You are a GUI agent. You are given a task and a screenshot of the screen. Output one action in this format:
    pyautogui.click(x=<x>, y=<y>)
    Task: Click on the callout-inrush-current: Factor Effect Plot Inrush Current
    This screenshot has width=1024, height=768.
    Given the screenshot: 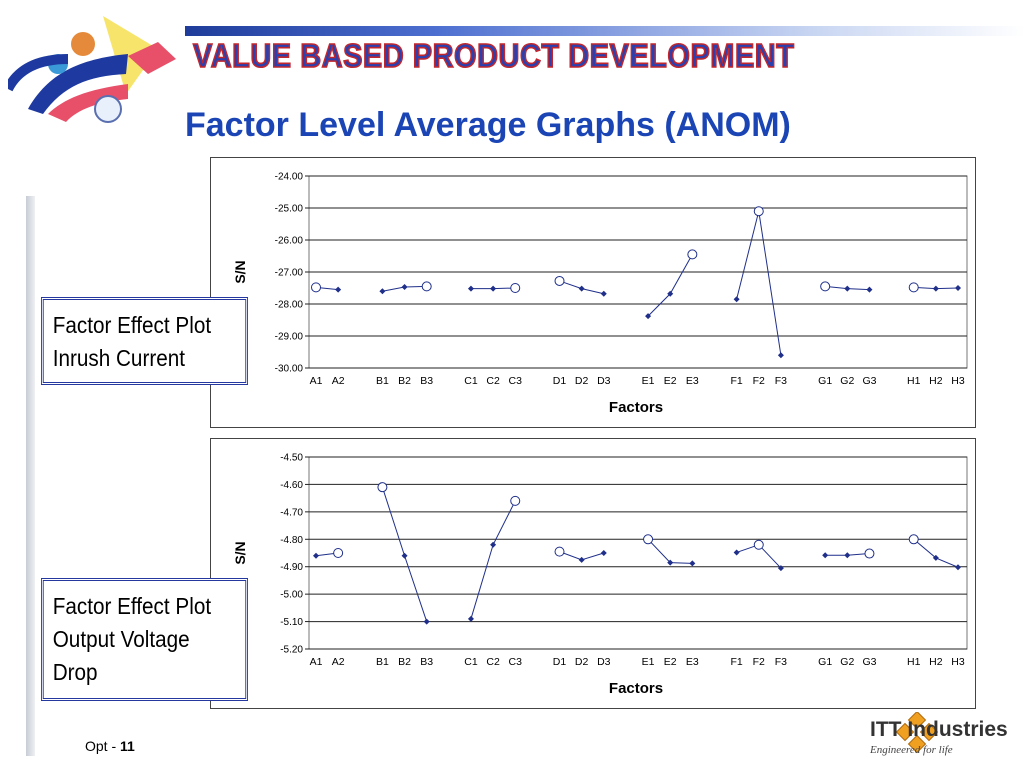 What is the action you would take?
    pyautogui.click(x=144, y=341)
    